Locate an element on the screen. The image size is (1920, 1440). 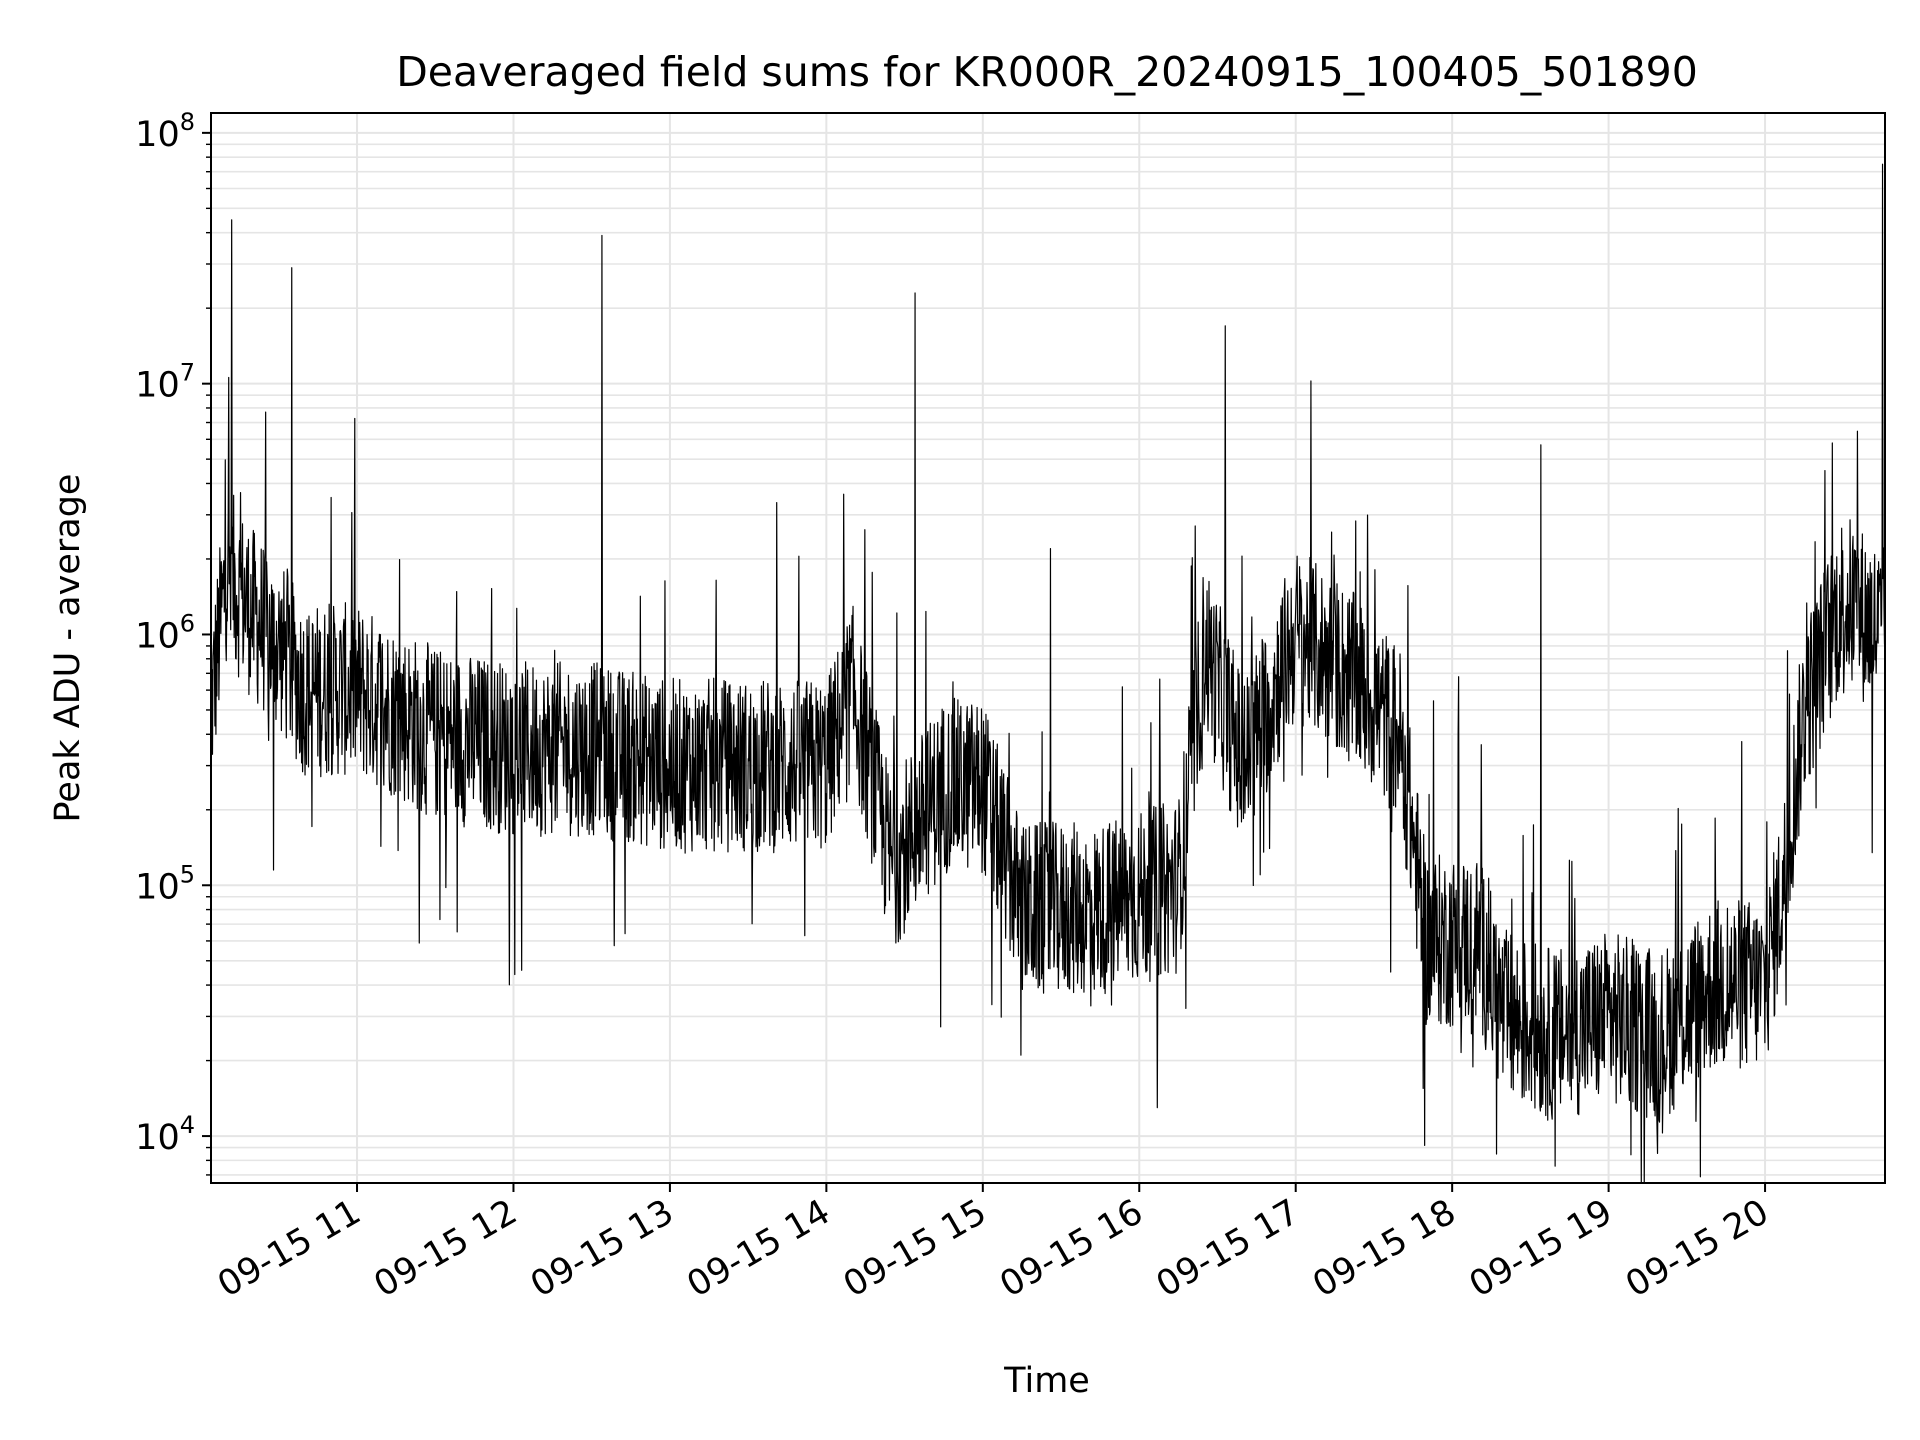
x-tick-label: 09-15 17 is located at coordinates (1228, 1248).